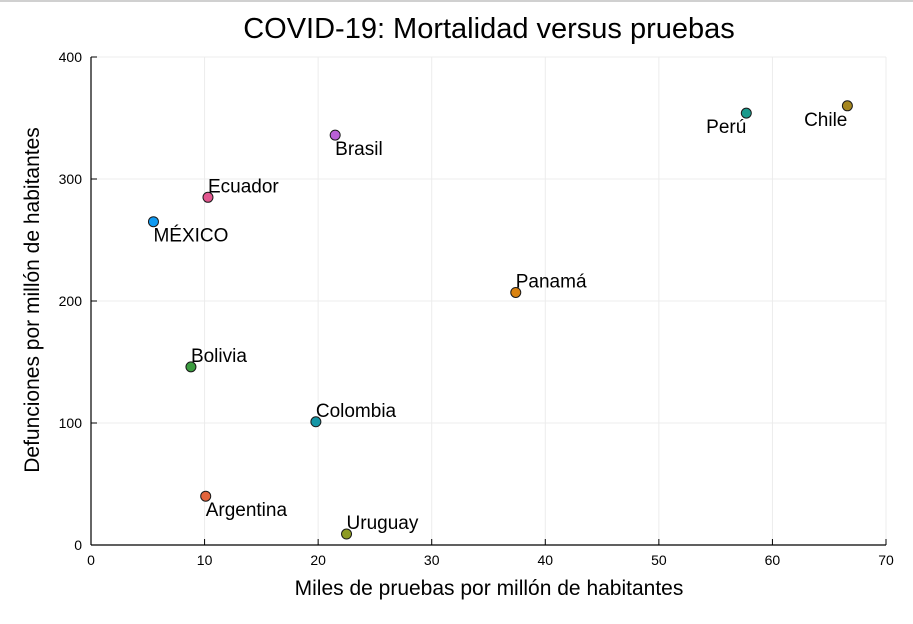 Image resolution: width=913 pixels, height=624 pixels. I want to click on y-tick-label: 100, so click(71, 423).